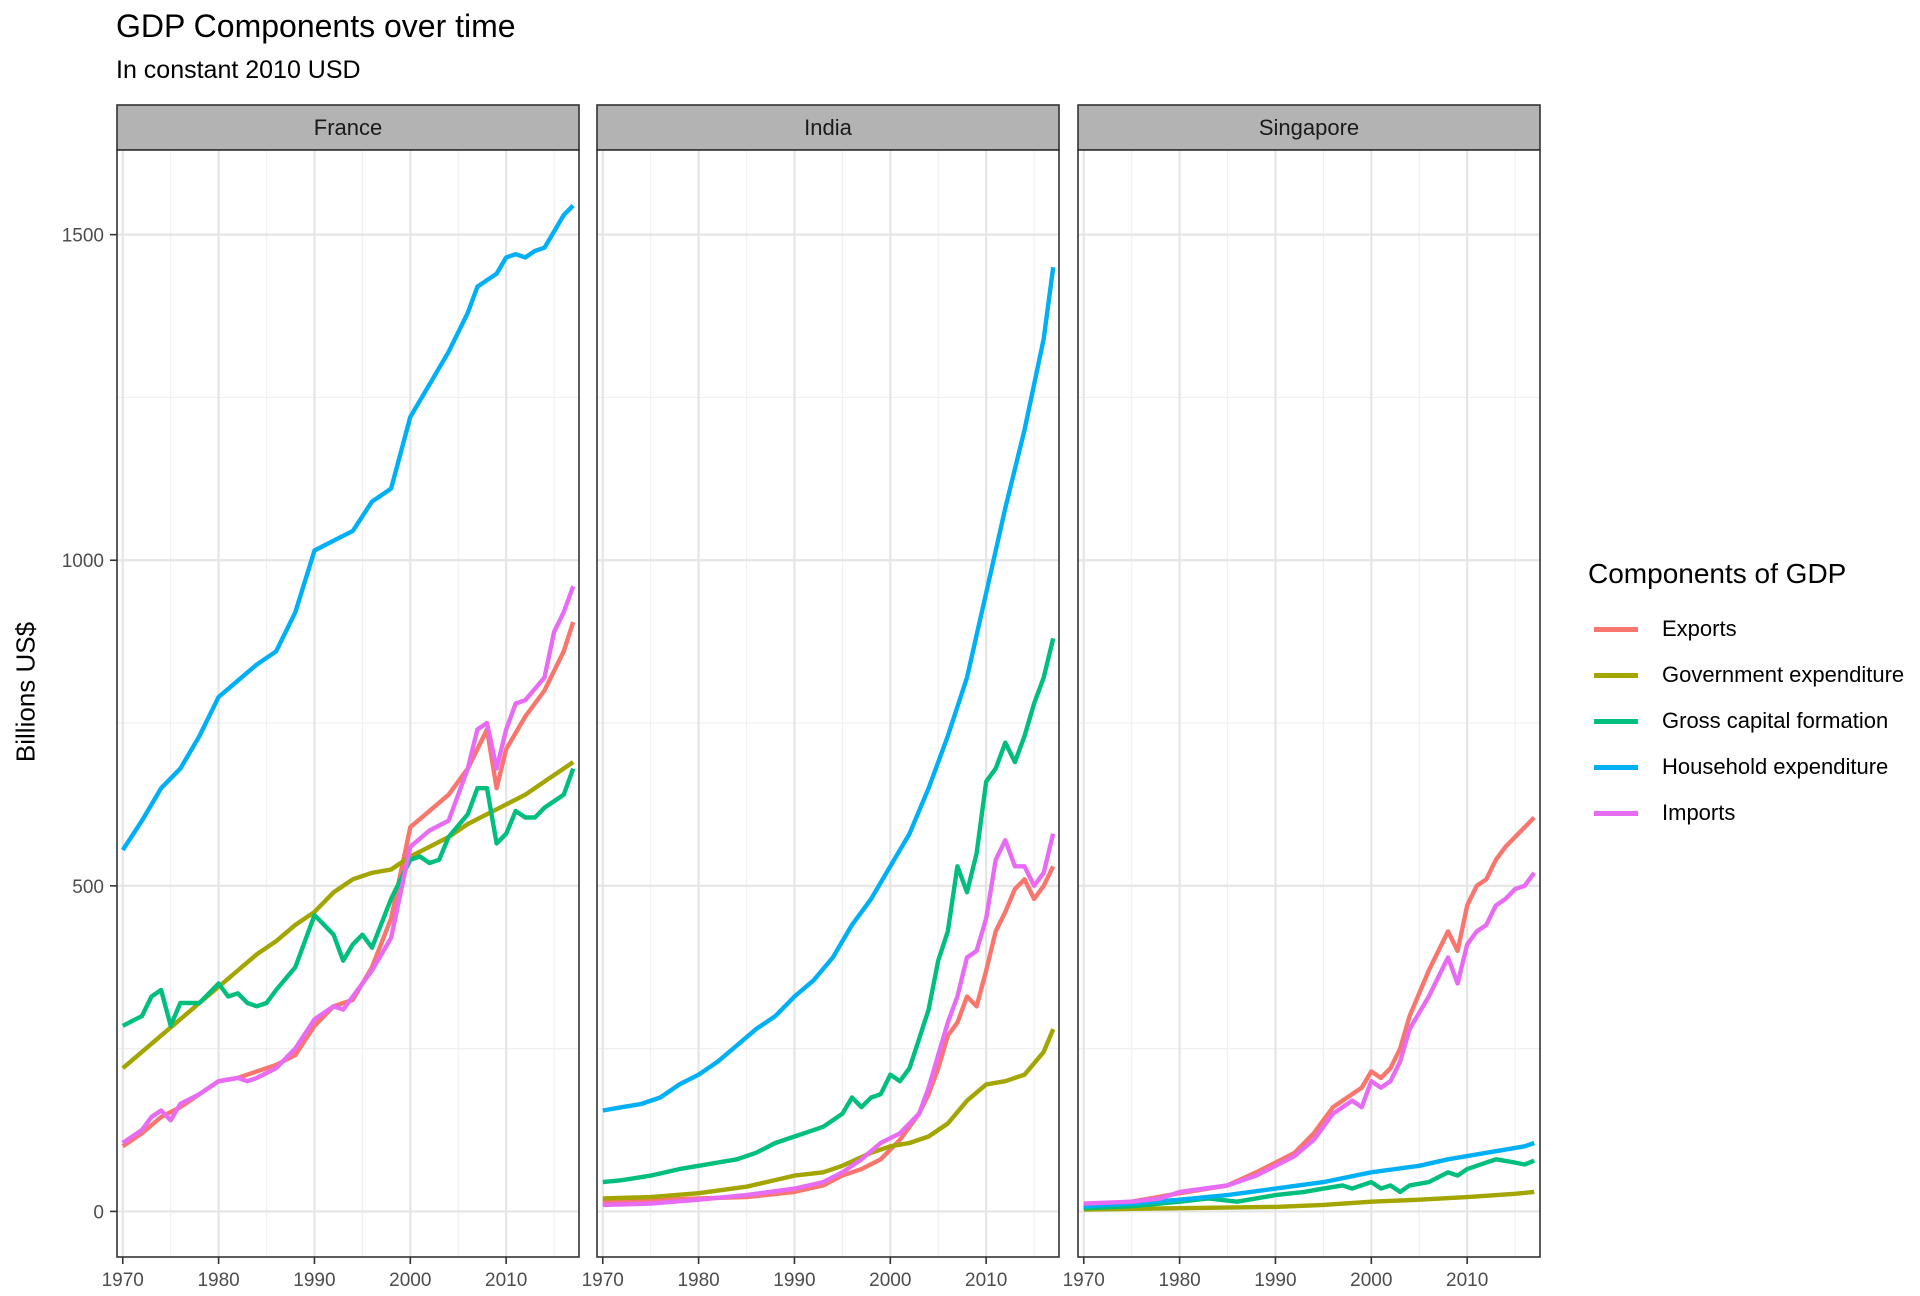 The height and width of the screenshot is (1296, 1920). I want to click on legend-item: Exports, so click(1748, 629).